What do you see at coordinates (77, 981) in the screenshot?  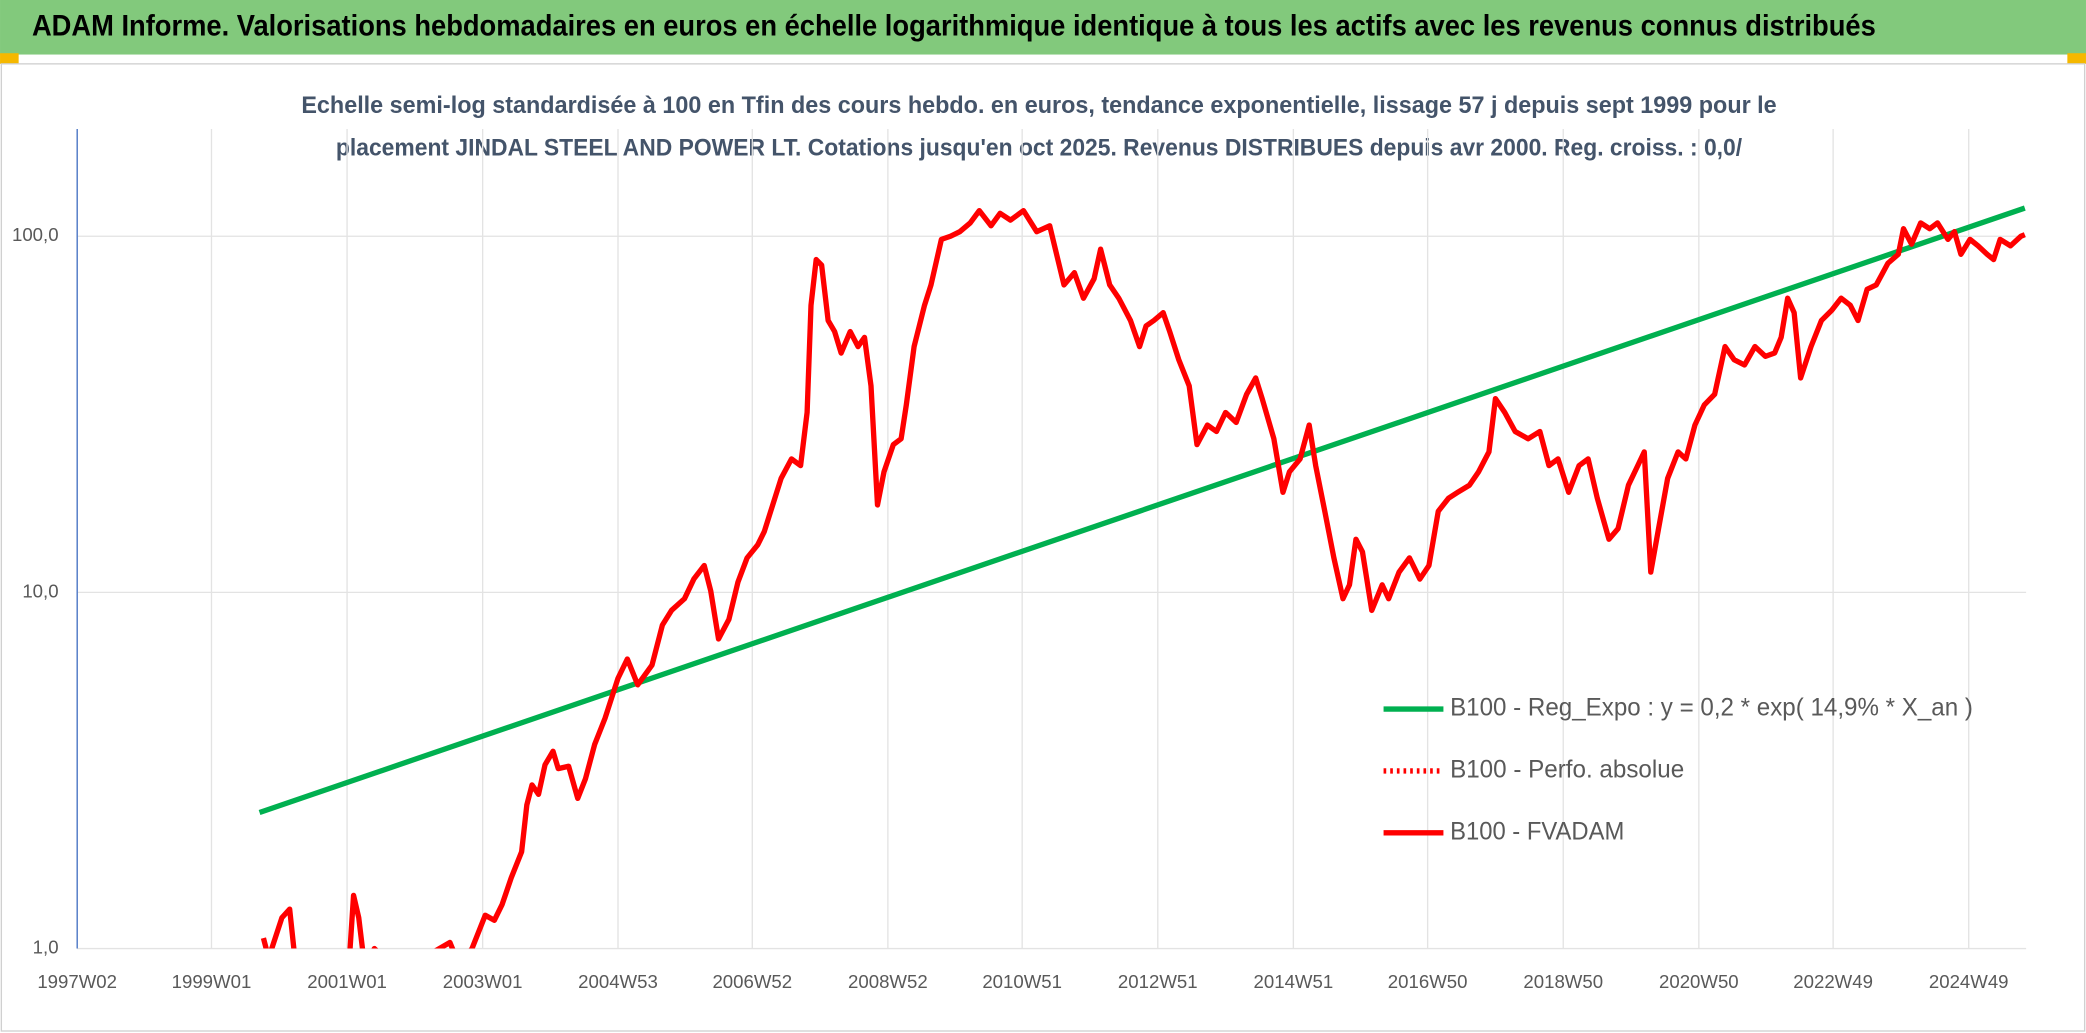 I see `x-tick-label: 1997W02` at bounding box center [77, 981].